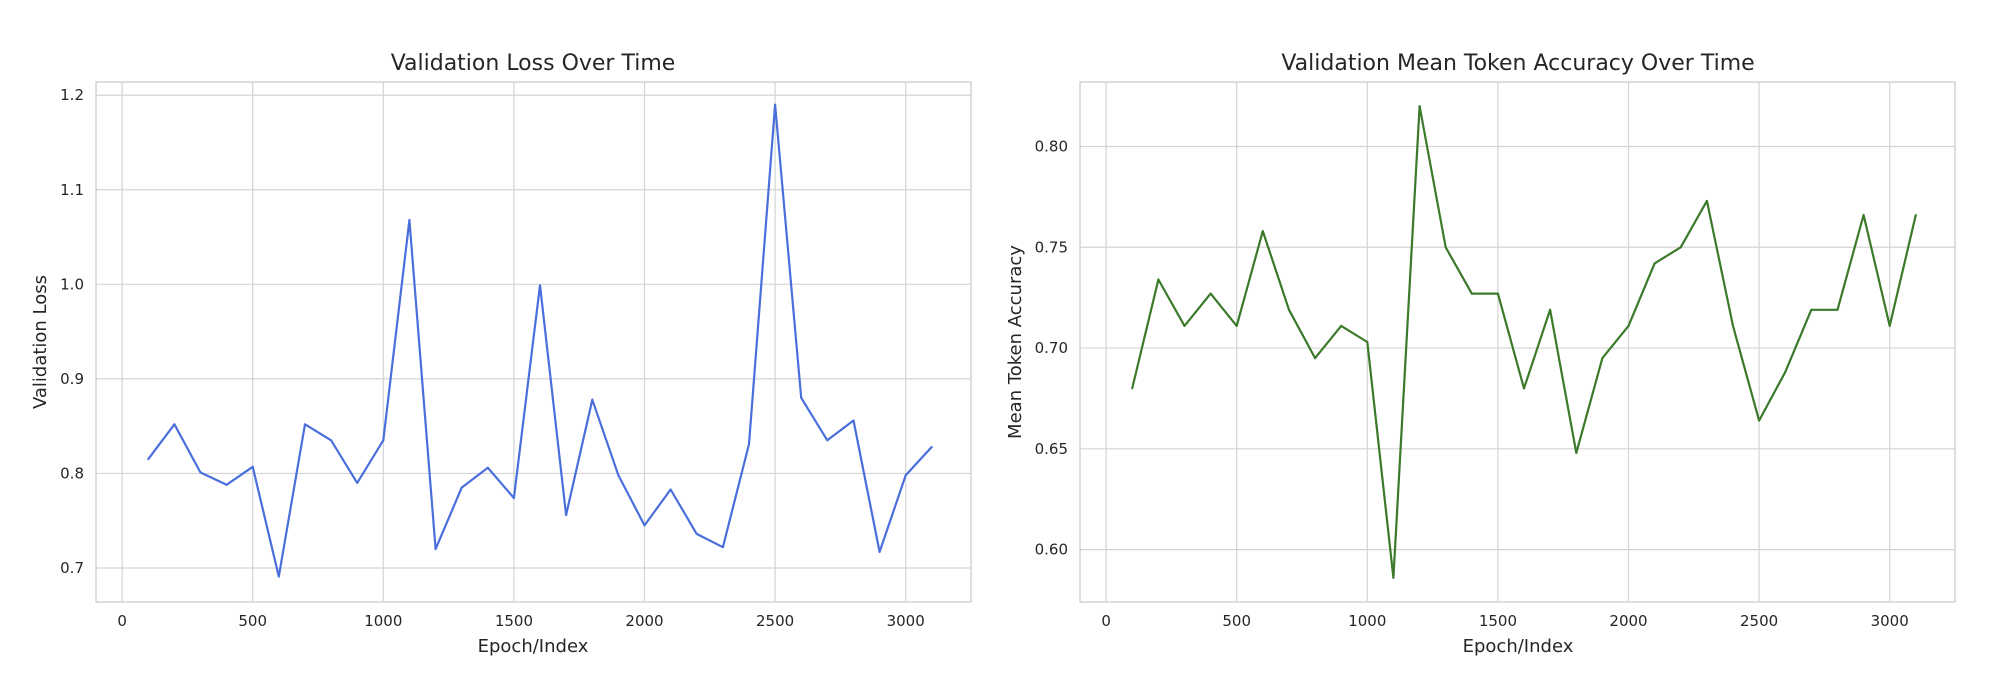  I want to click on accuracy-chart-x-axis-label: Epoch/Index, so click(1518, 646).